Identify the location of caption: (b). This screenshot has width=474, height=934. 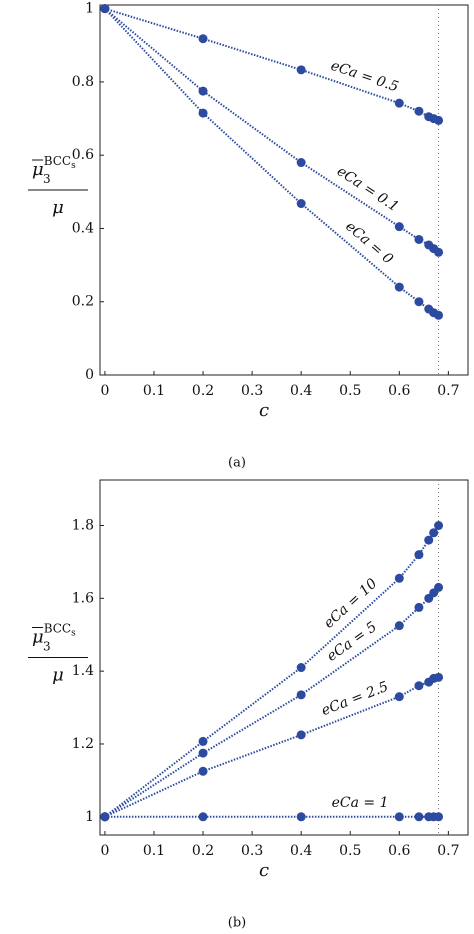
(237, 923).